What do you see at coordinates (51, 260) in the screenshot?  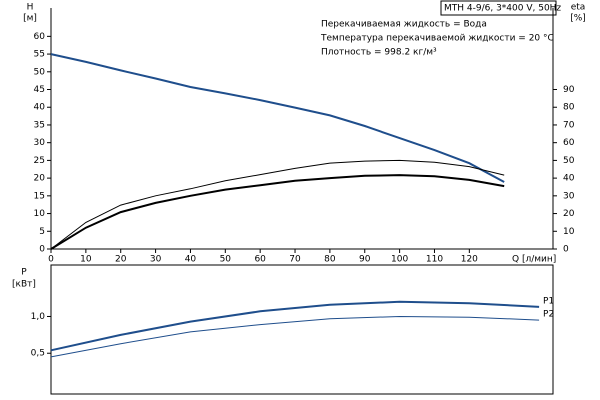 I see `x-tick-label: 0` at bounding box center [51, 260].